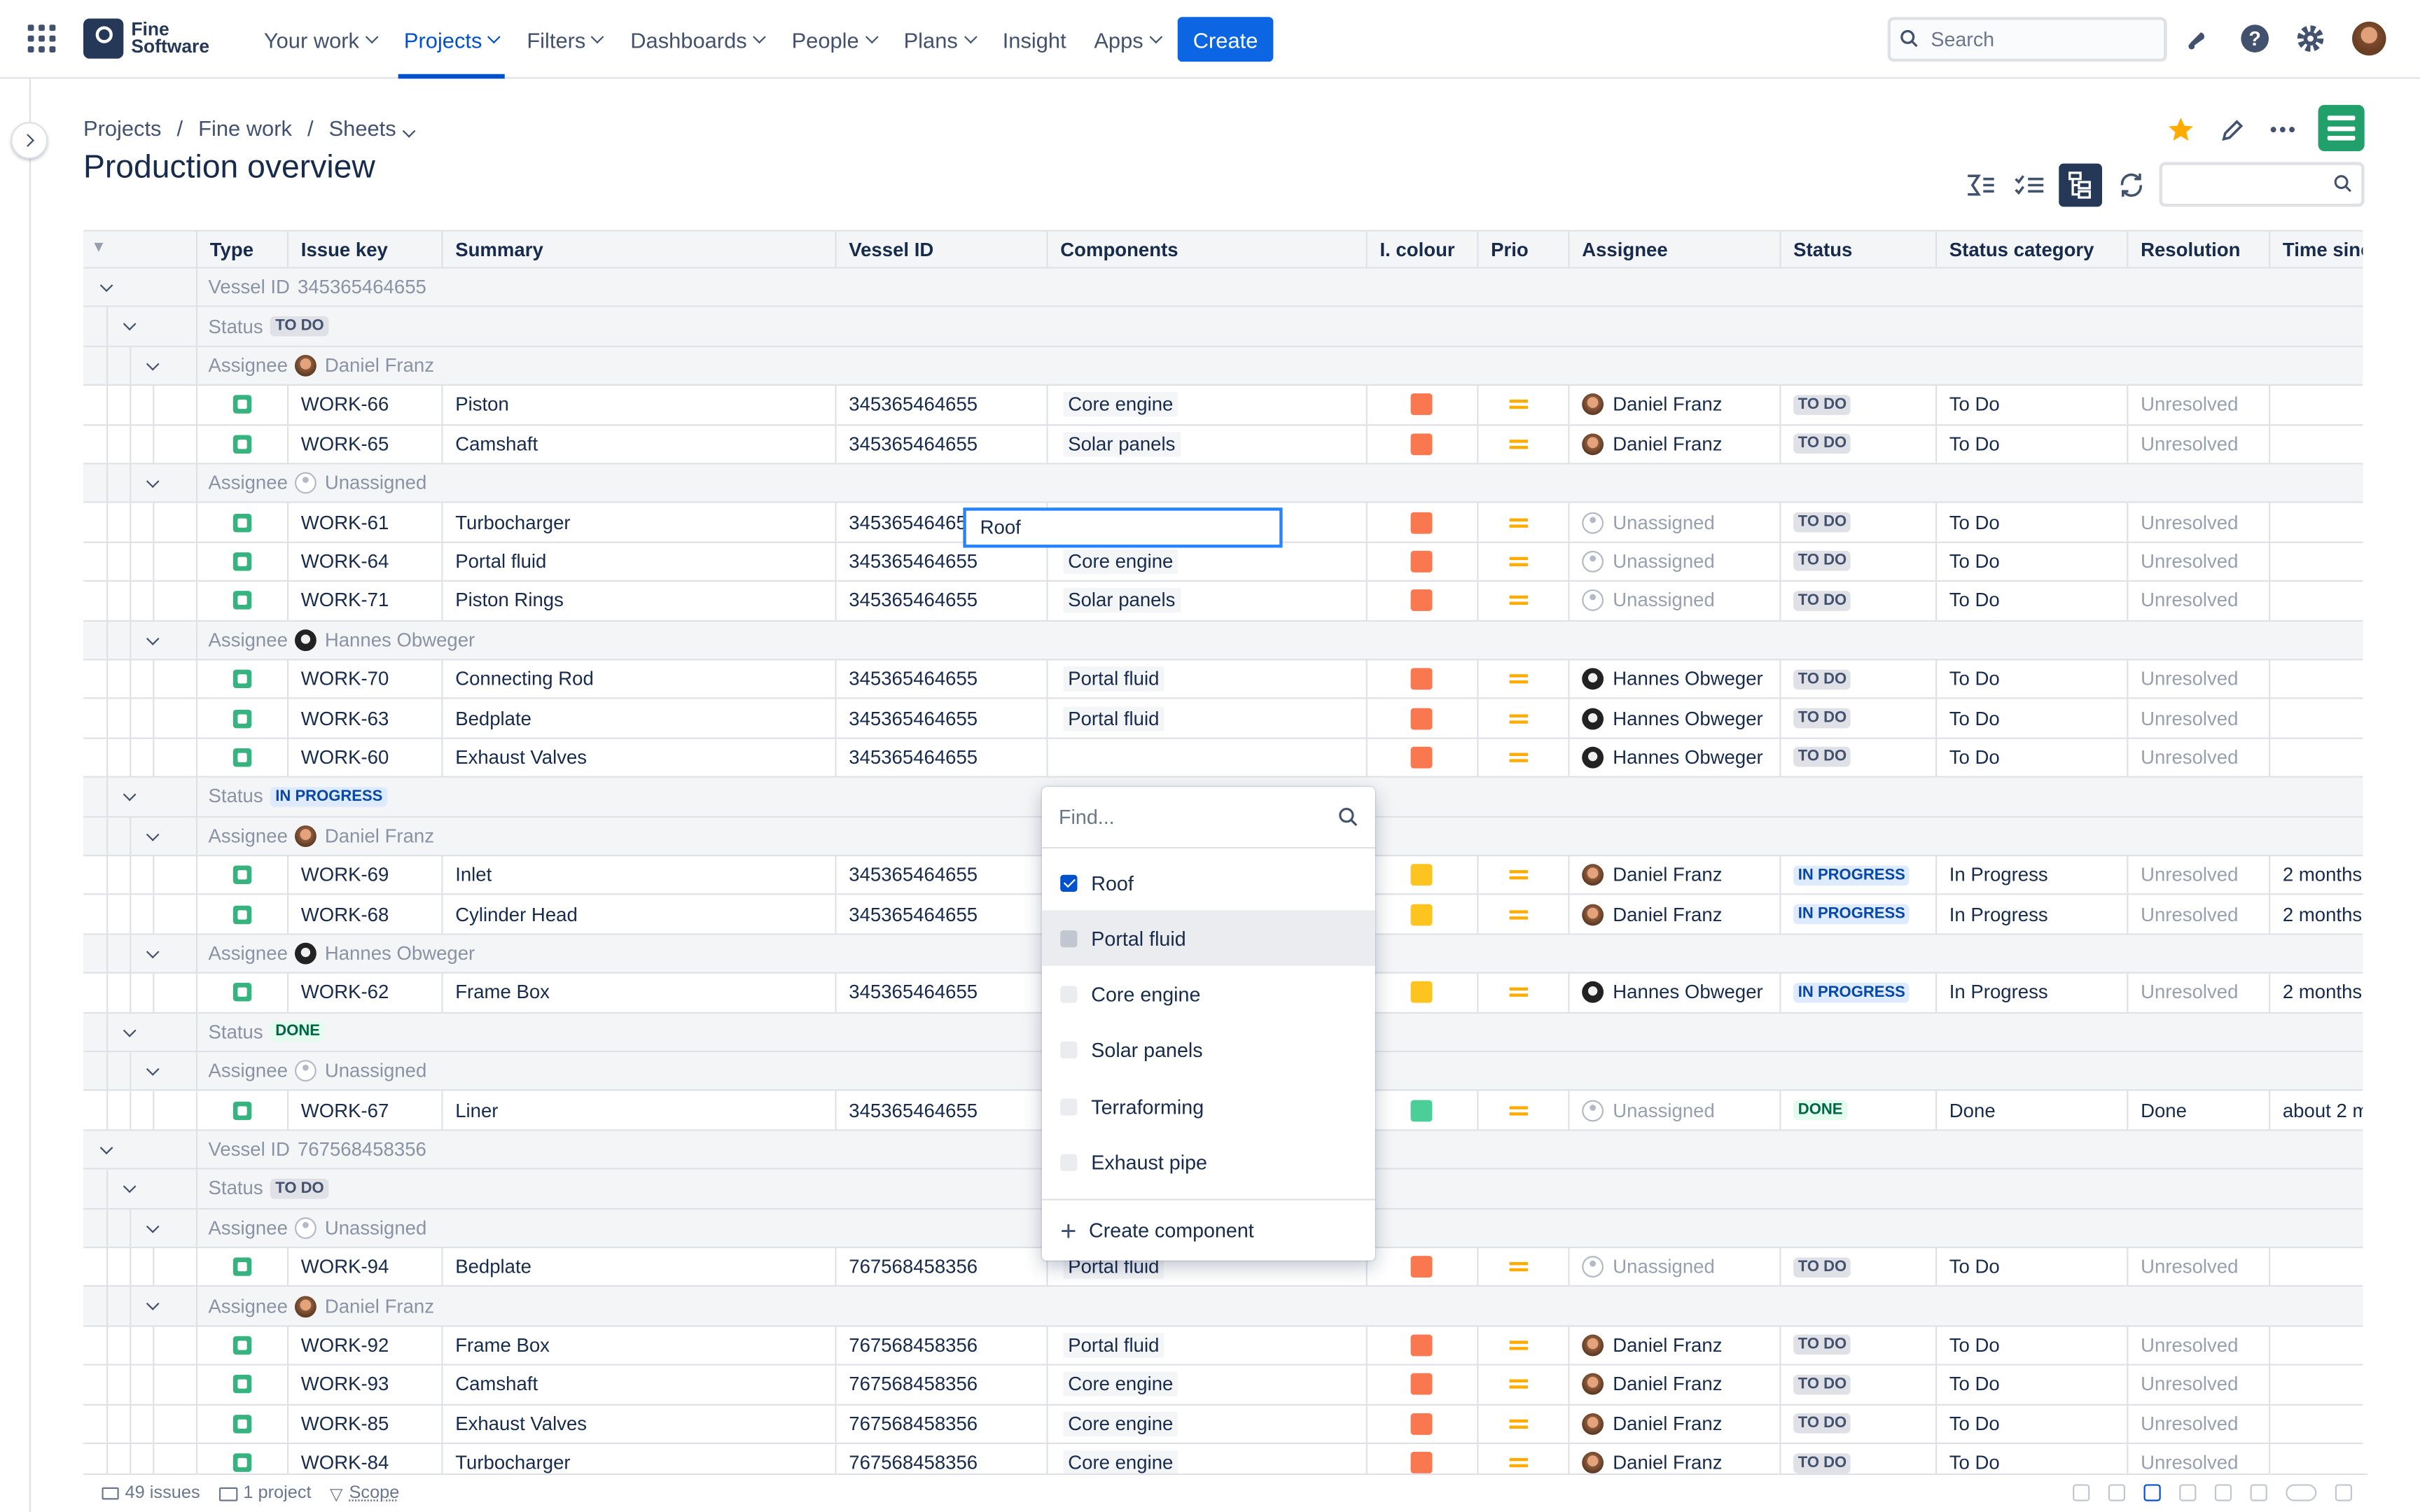 The width and height of the screenshot is (2420, 1512). I want to click on footer-search-icon, so click(2188, 1493).